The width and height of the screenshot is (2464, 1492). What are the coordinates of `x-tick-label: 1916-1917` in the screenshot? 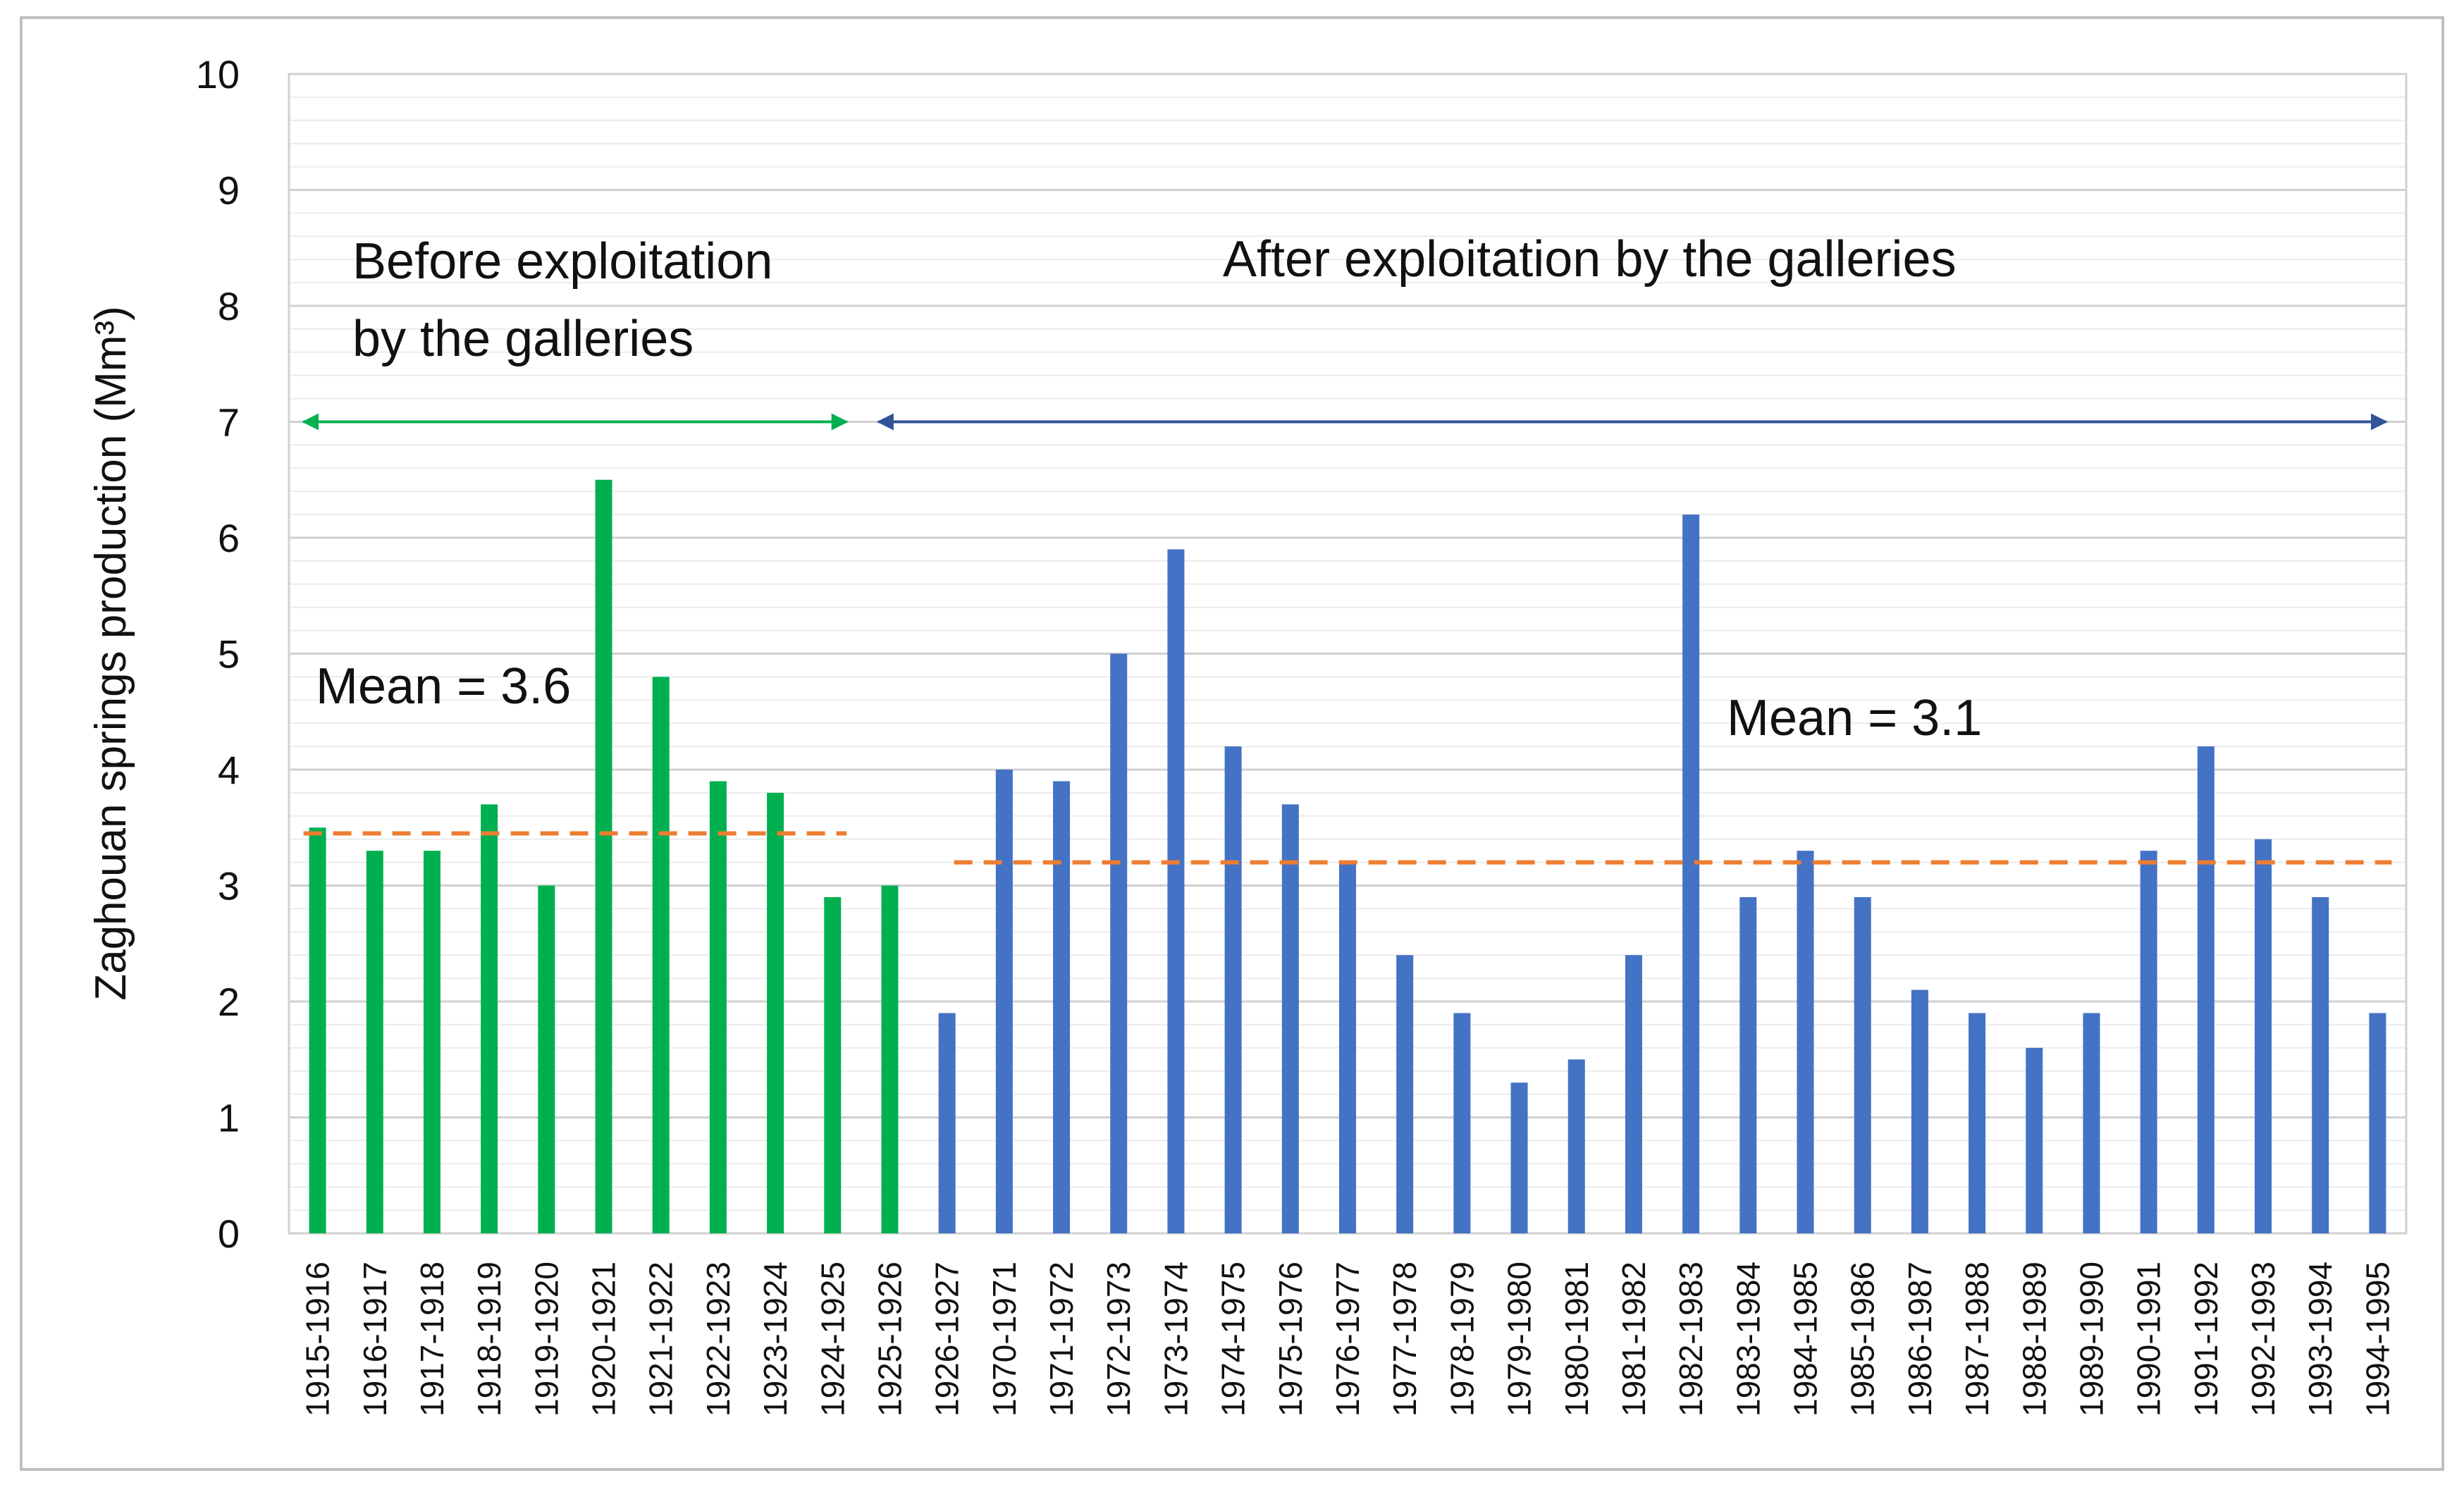 It's located at (375, 1339).